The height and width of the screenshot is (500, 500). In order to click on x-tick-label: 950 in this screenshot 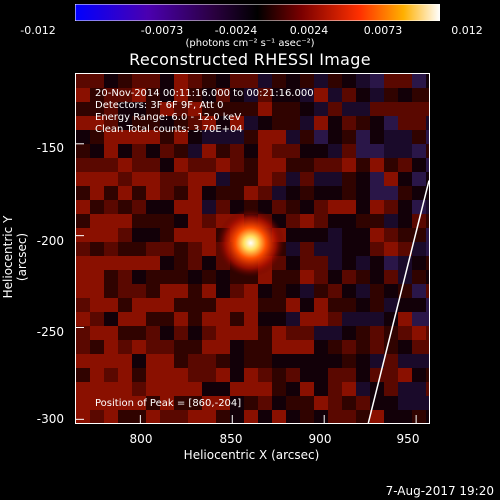, I will do `click(408, 439)`.